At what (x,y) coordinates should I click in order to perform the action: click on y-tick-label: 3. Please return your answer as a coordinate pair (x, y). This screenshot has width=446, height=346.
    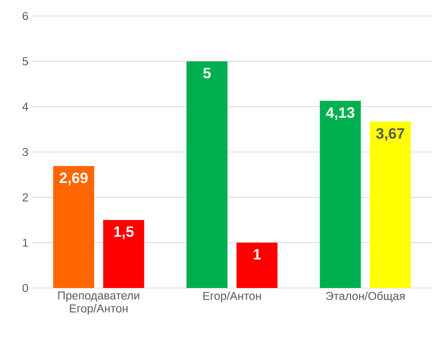
    Looking at the image, I should click on (25, 152).